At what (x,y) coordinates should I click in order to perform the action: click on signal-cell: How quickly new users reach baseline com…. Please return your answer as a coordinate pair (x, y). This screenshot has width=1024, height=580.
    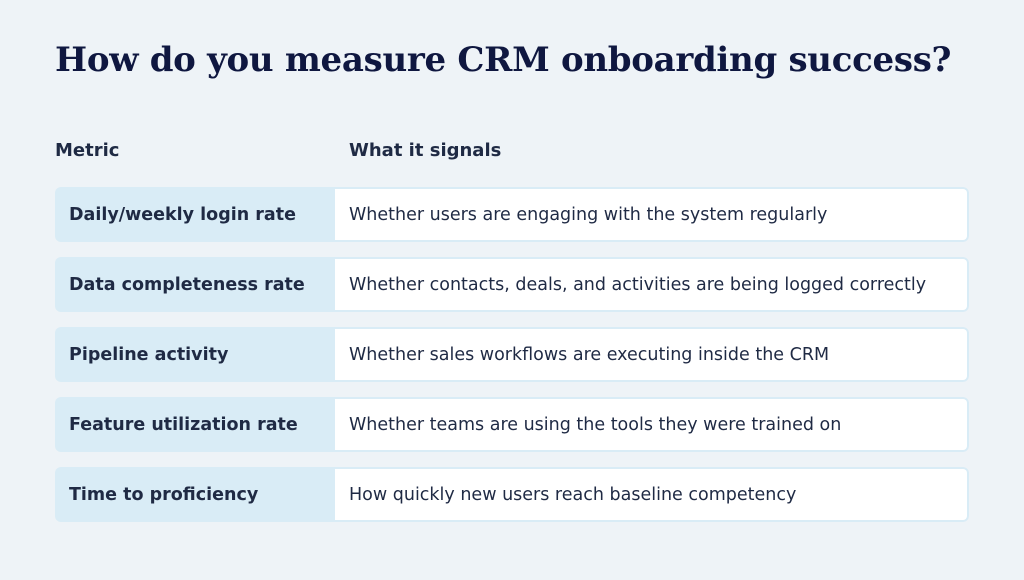
    Looking at the image, I should click on (652, 494).